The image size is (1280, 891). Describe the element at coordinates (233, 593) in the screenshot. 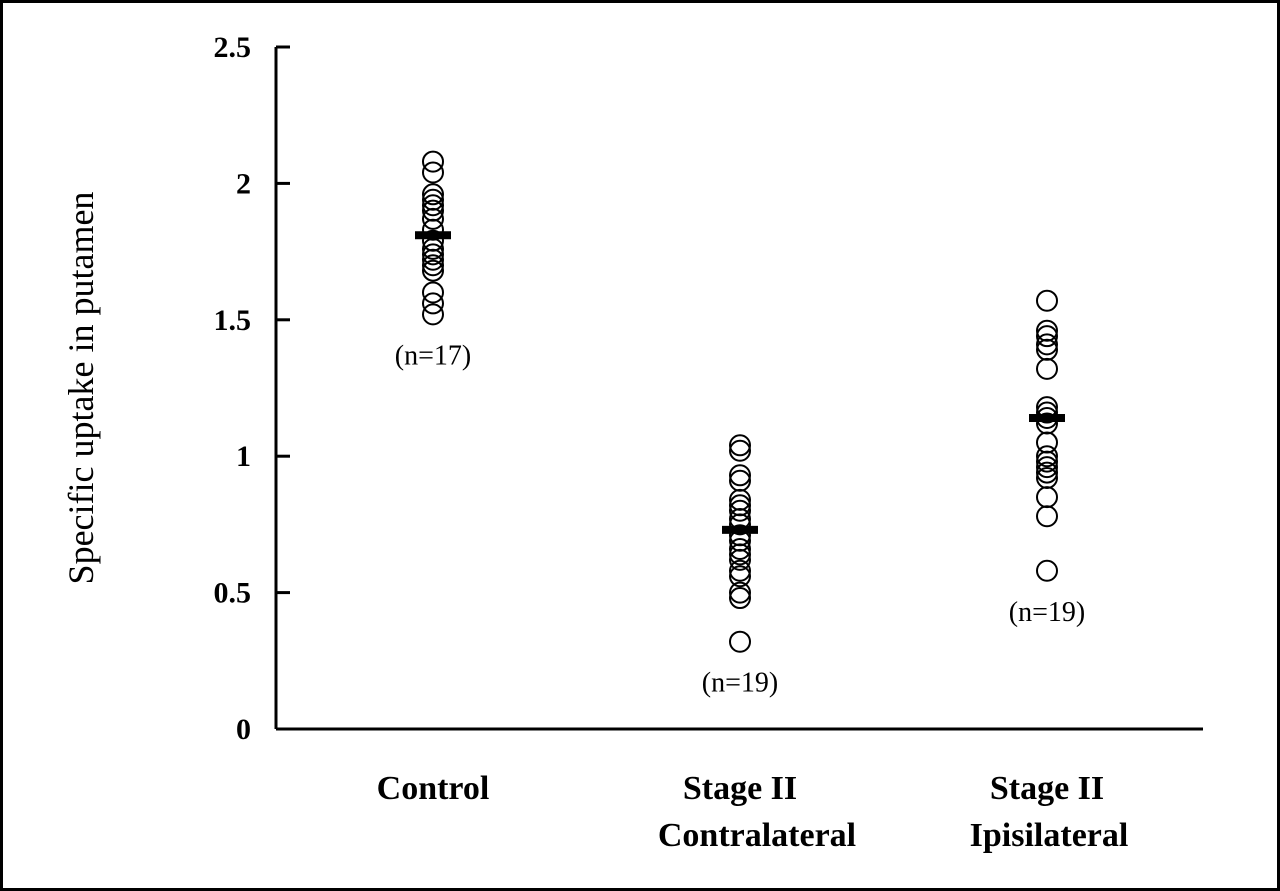

I see `y-tick-label: 0.5` at that location.